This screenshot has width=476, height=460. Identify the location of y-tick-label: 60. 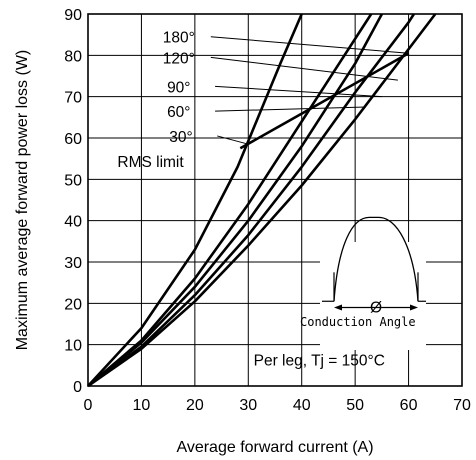
(73, 139).